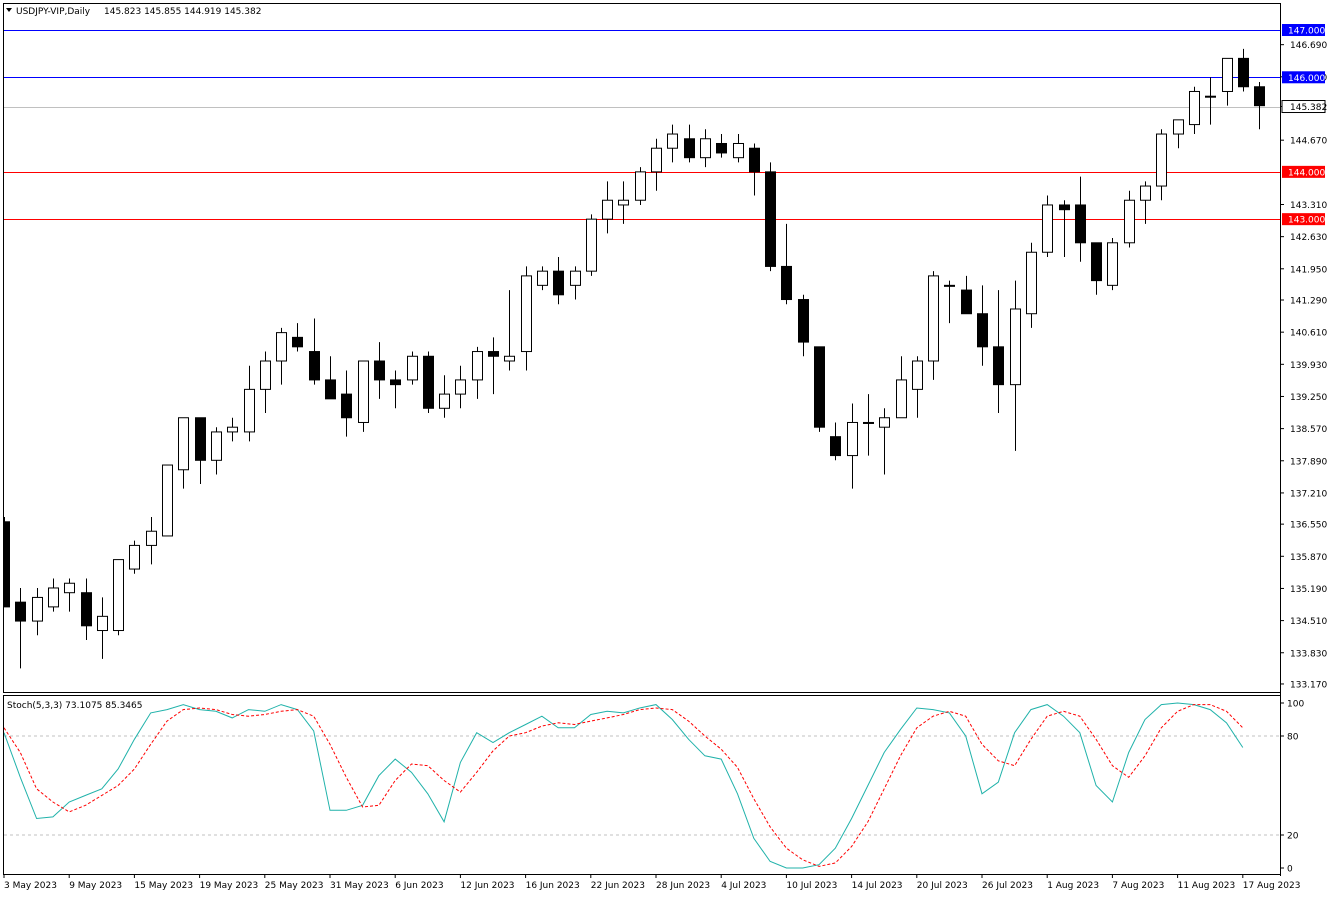 The height and width of the screenshot is (901, 1327). Describe the element at coordinates (877, 886) in the screenshot. I see `time-tick-label: 14 Jul 2023` at that location.